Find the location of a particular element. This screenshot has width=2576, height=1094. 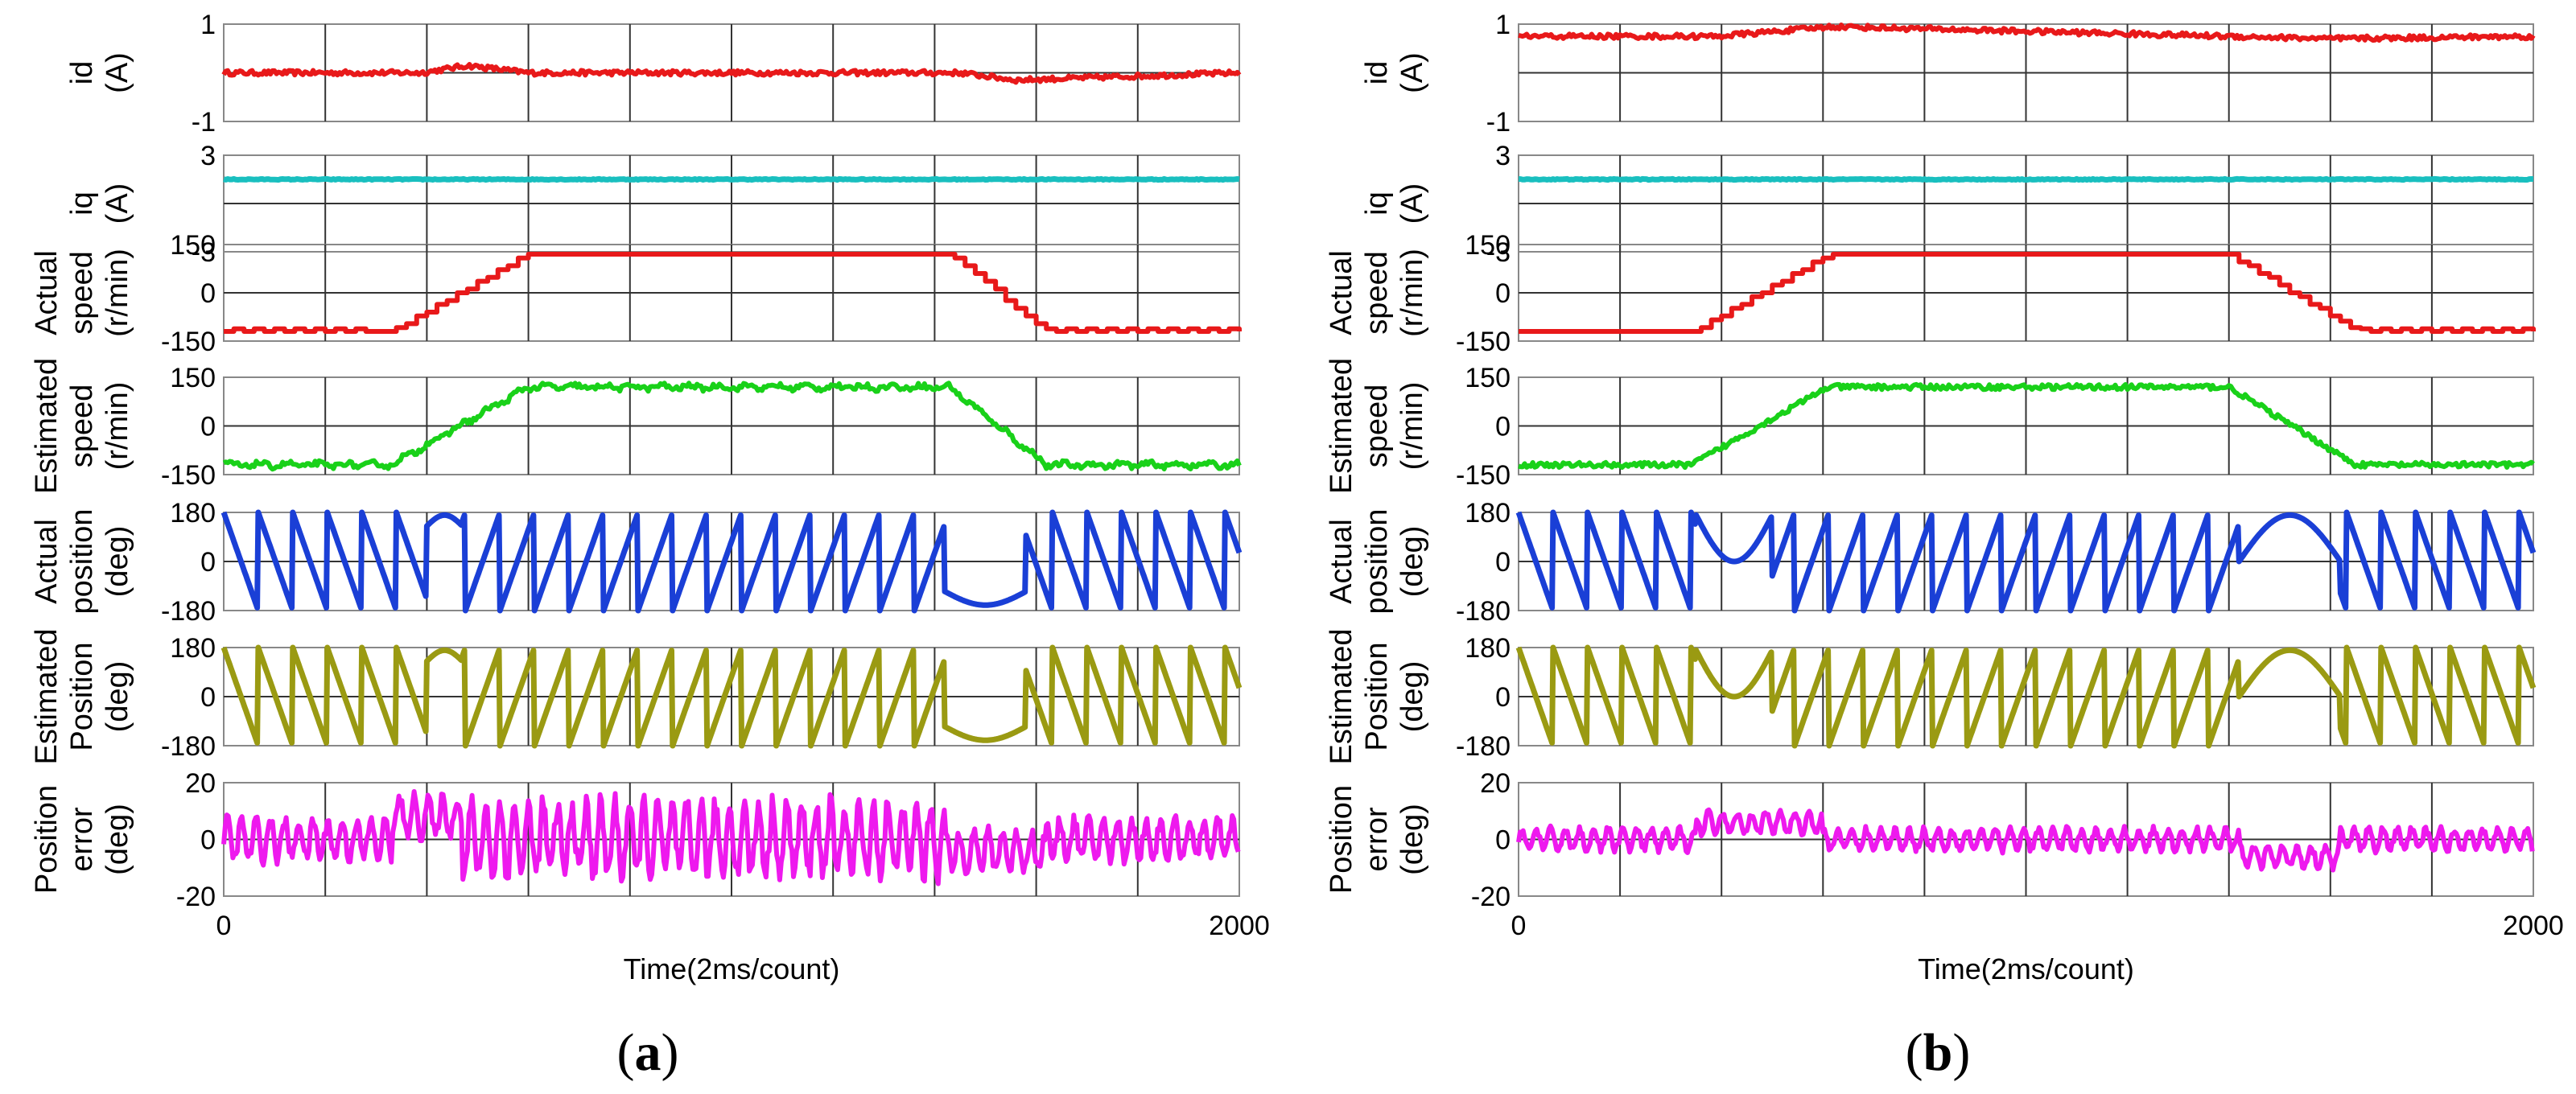

panel-label: (b) is located at coordinates (1938, 1052).